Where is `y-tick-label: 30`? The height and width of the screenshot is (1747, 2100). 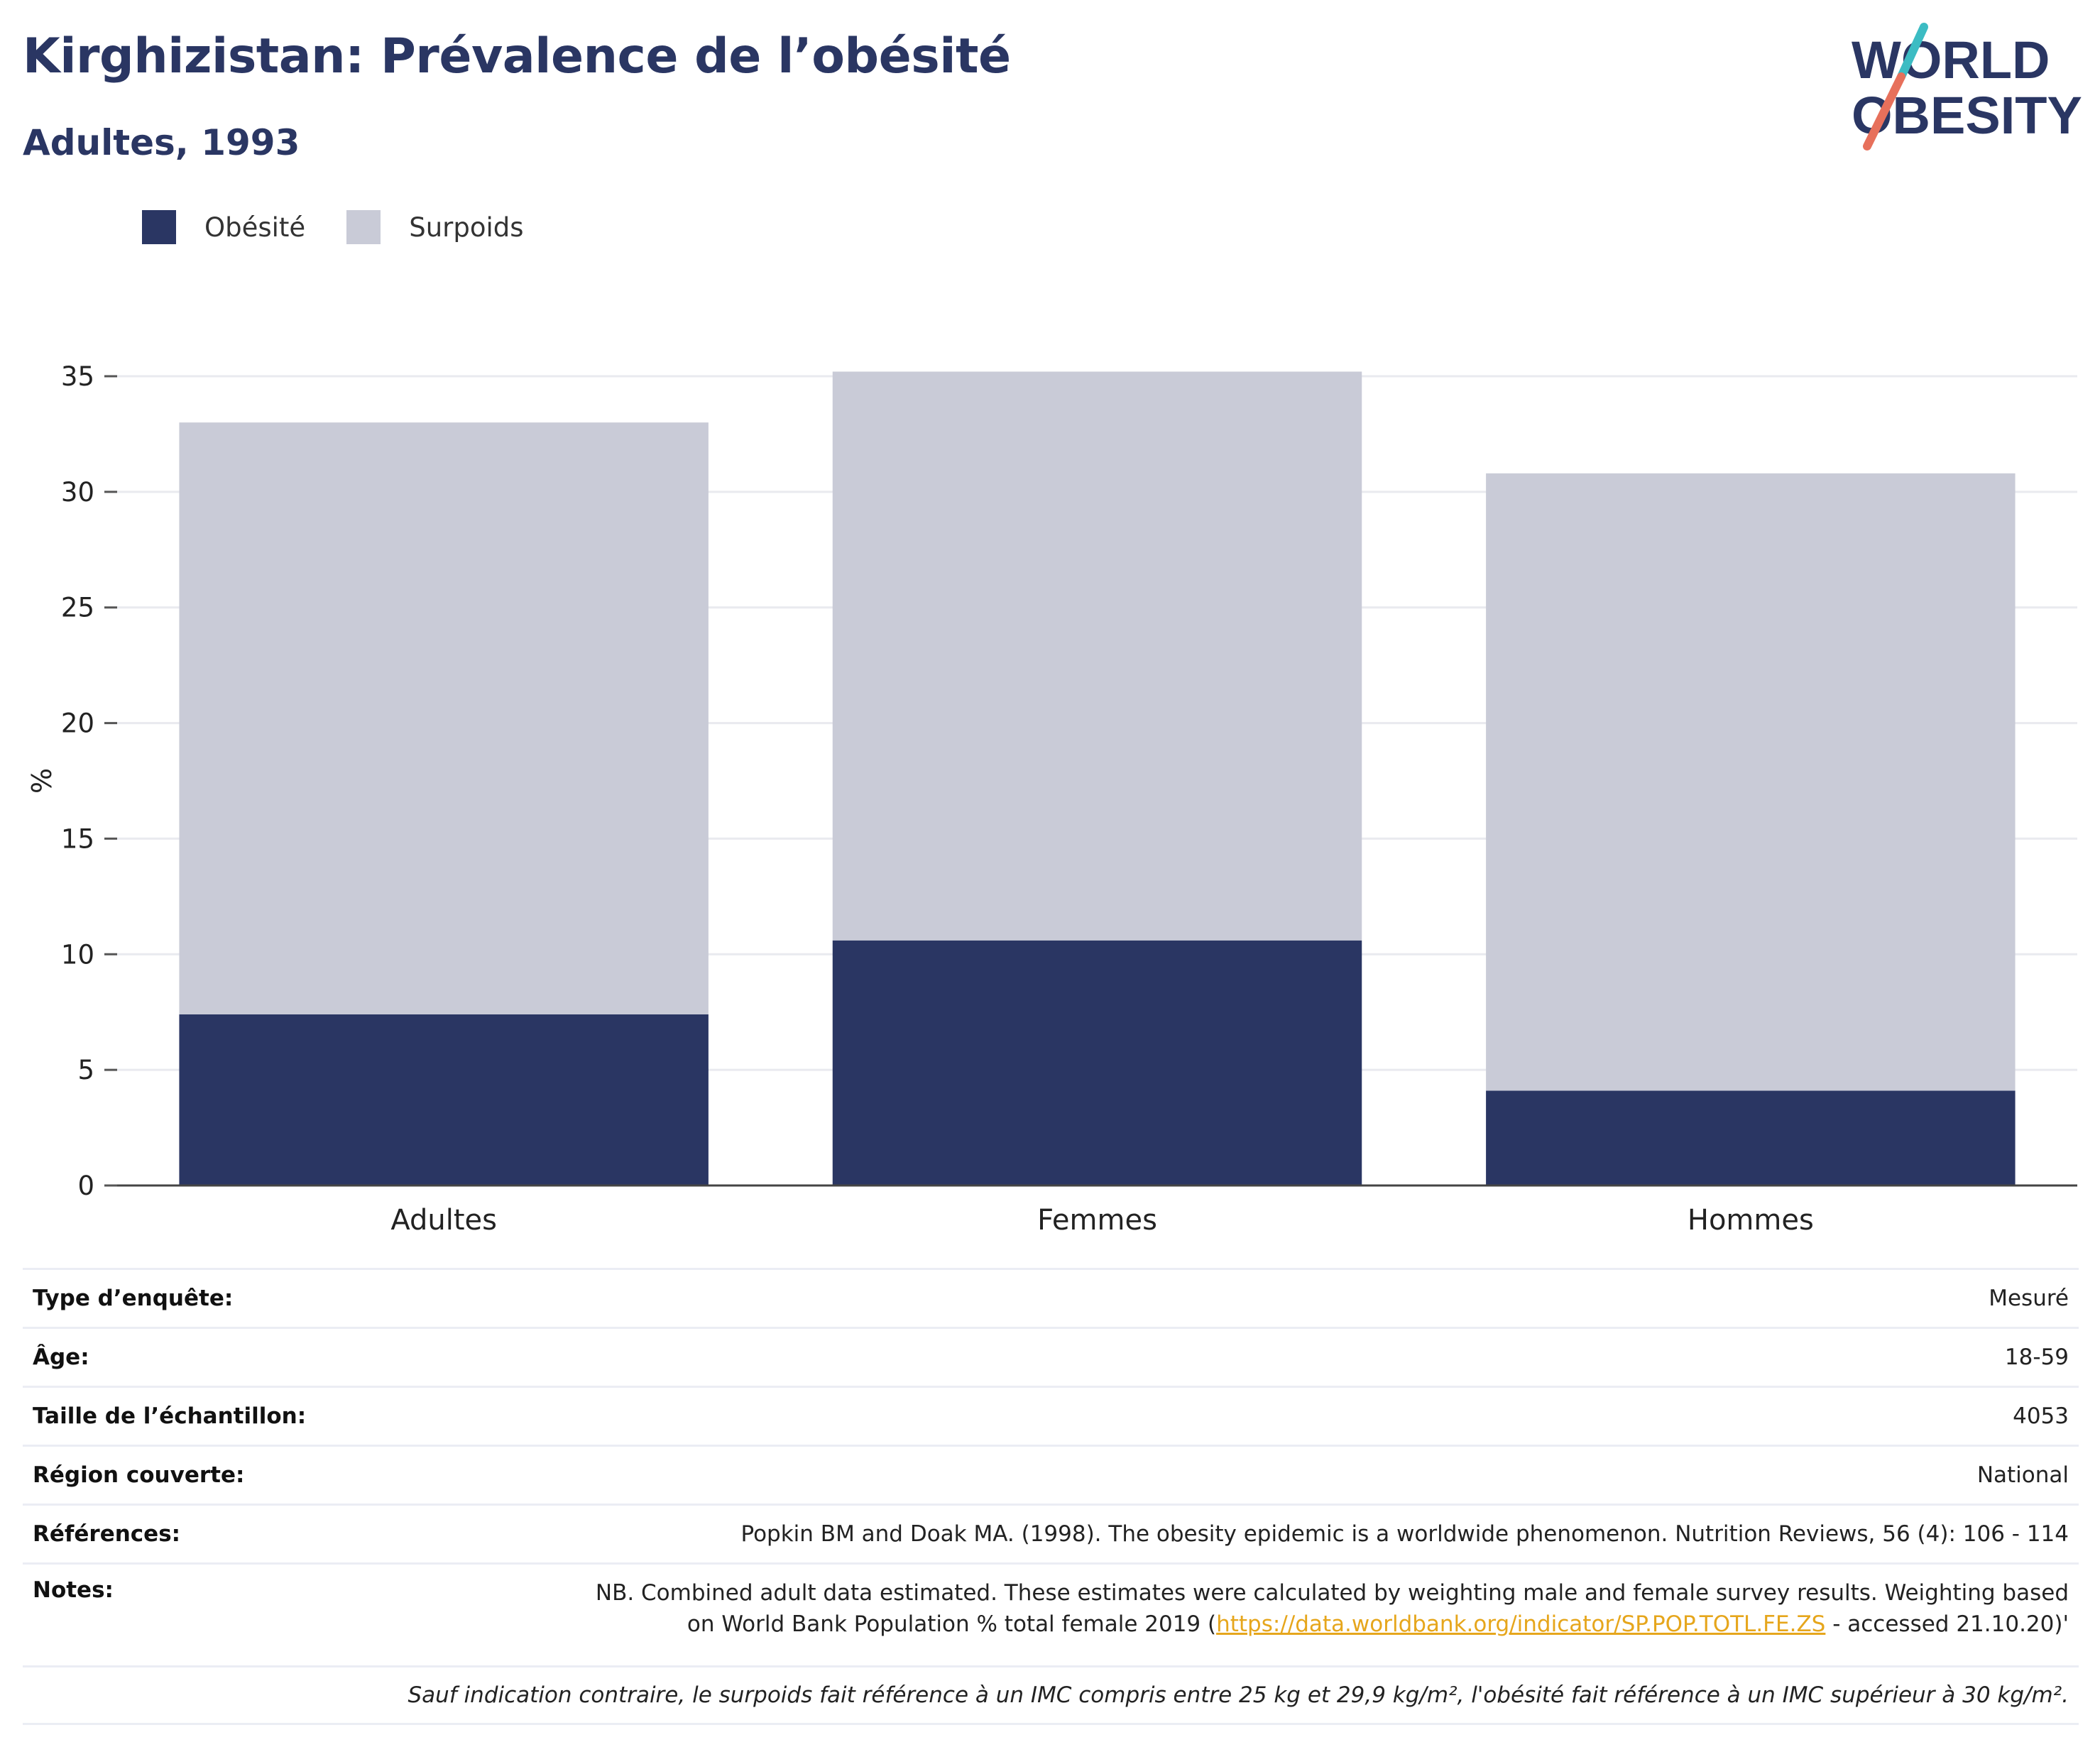 y-tick-label: 30 is located at coordinates (77, 492).